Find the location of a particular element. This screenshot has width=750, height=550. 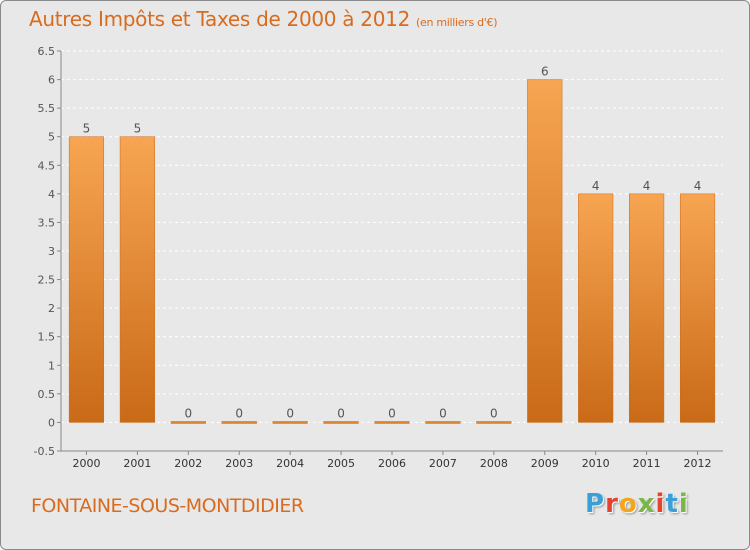

logo-letter: P is located at coordinates (595, 504).